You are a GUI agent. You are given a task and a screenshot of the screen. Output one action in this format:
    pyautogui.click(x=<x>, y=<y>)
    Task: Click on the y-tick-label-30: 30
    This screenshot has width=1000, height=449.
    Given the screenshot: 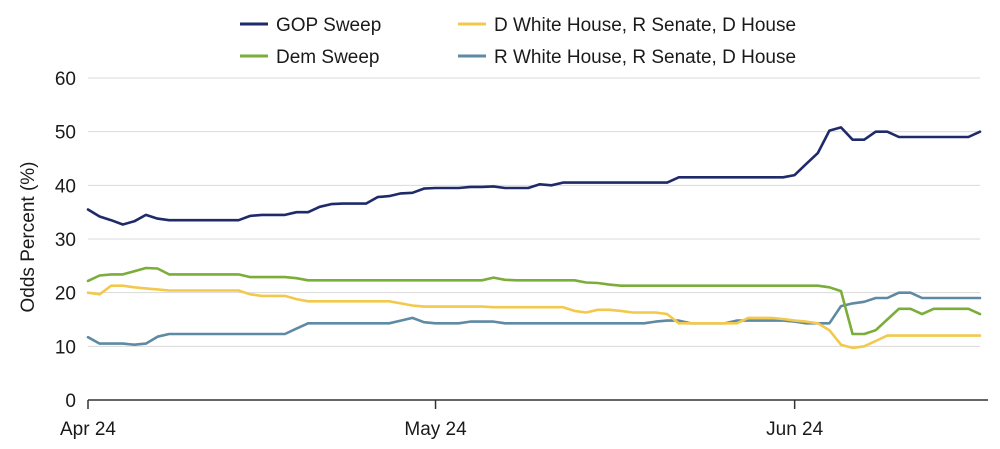 What is the action you would take?
    pyautogui.click(x=65, y=240)
    